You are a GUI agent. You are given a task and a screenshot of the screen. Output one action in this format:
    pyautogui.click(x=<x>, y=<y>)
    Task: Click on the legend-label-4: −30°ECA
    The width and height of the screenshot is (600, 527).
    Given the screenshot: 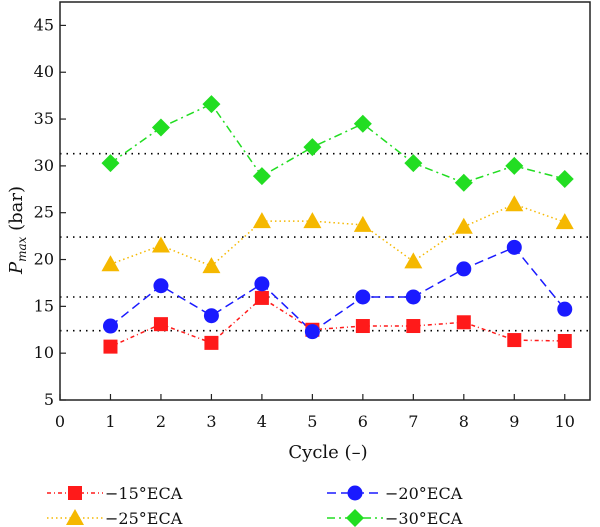 What is the action you would take?
    pyautogui.click(x=424, y=518)
    